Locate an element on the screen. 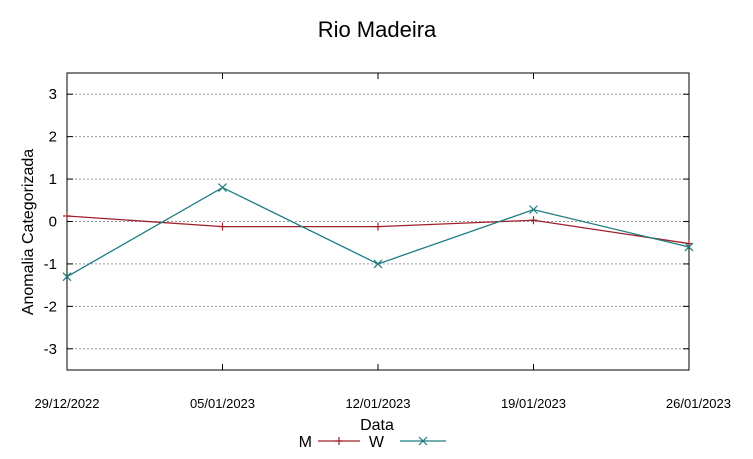  x-tick-label: 26/01/2023 is located at coordinates (698, 403).